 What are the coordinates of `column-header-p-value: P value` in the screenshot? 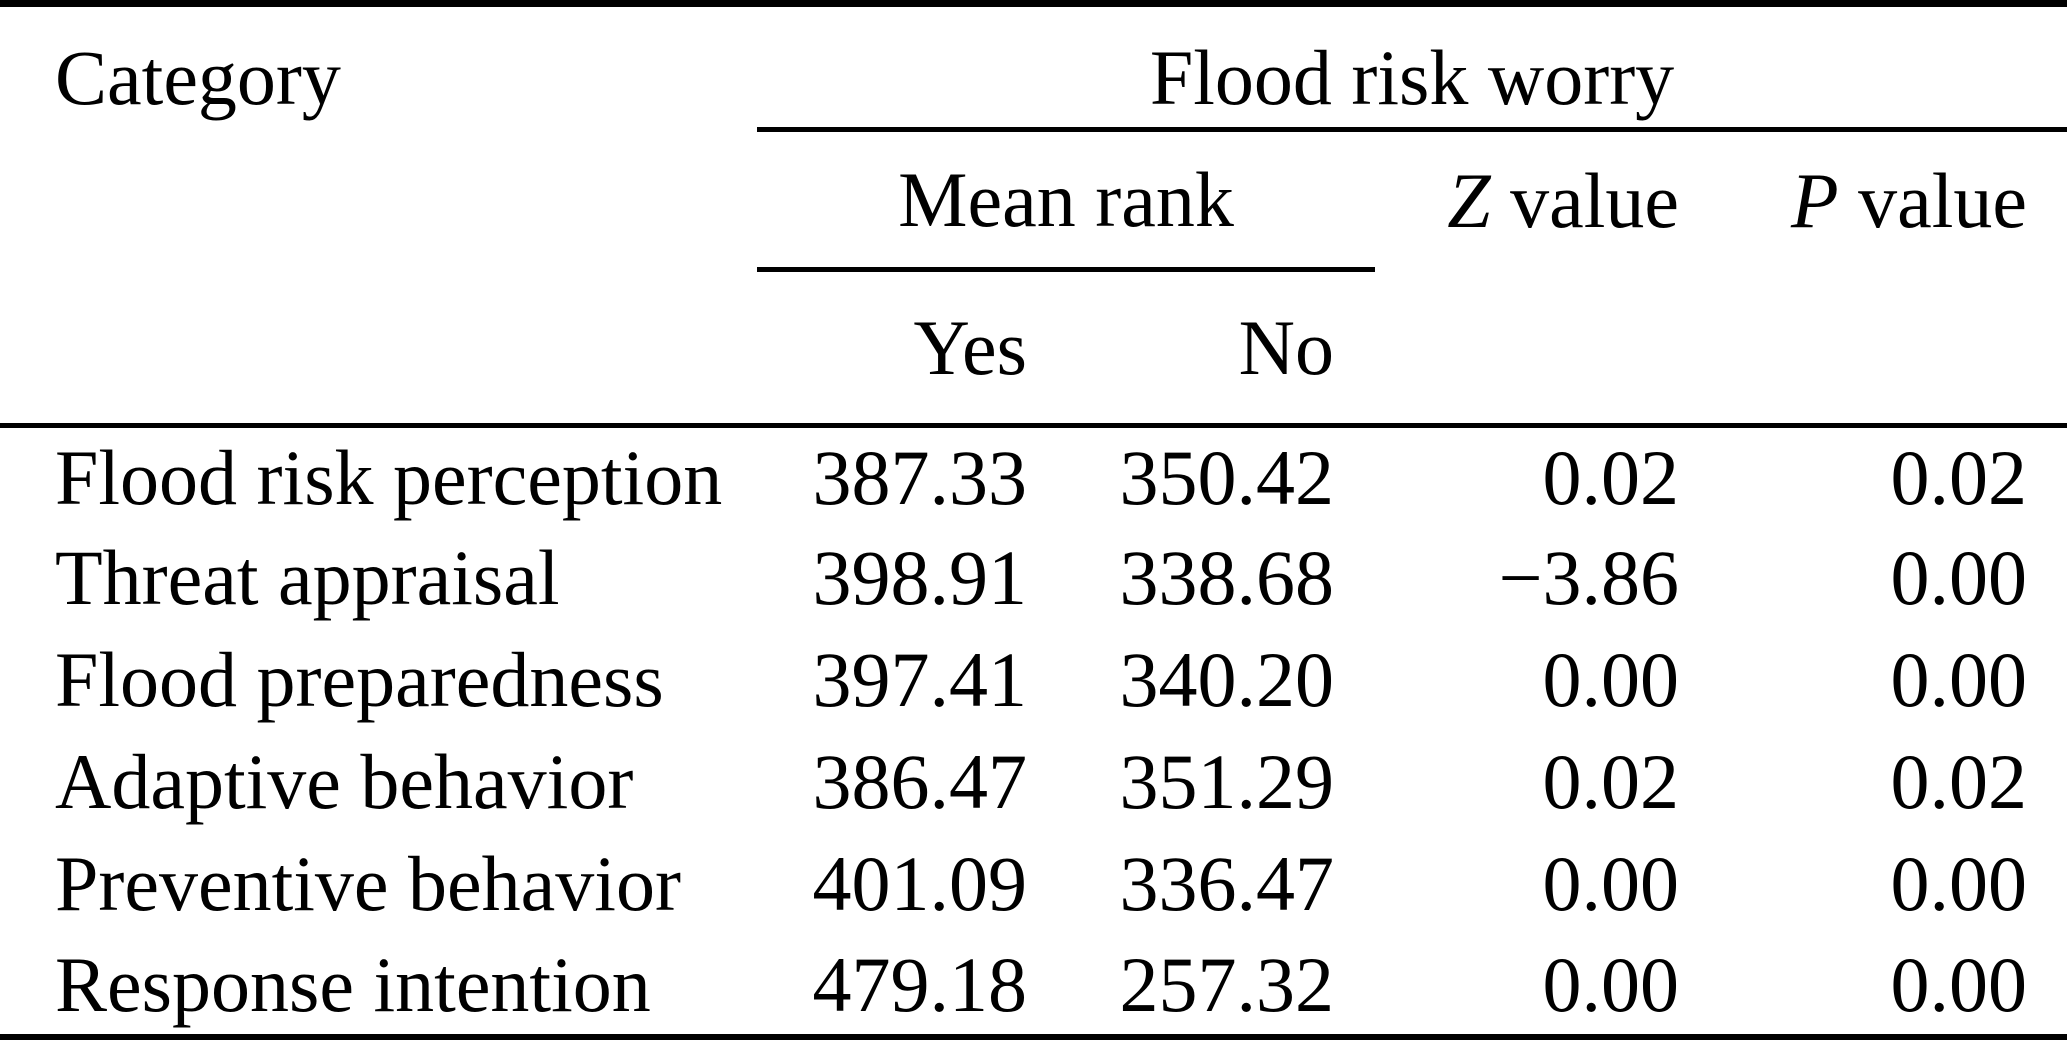 It's located at (1878, 200).